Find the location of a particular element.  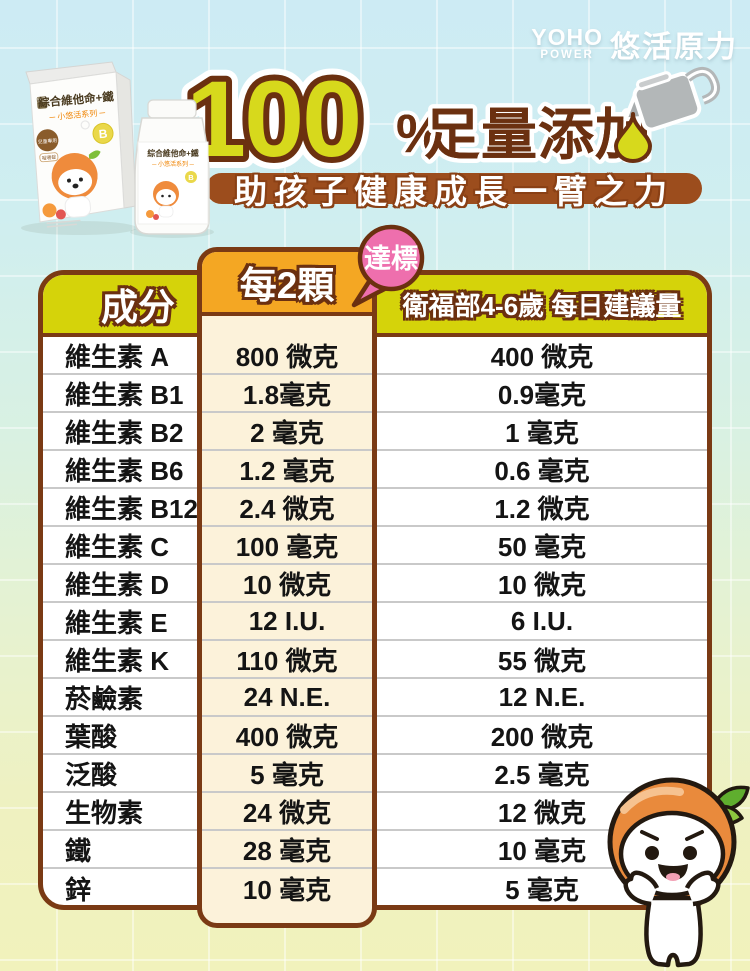

vitamin-letter: B is located at coordinates (103, 134).